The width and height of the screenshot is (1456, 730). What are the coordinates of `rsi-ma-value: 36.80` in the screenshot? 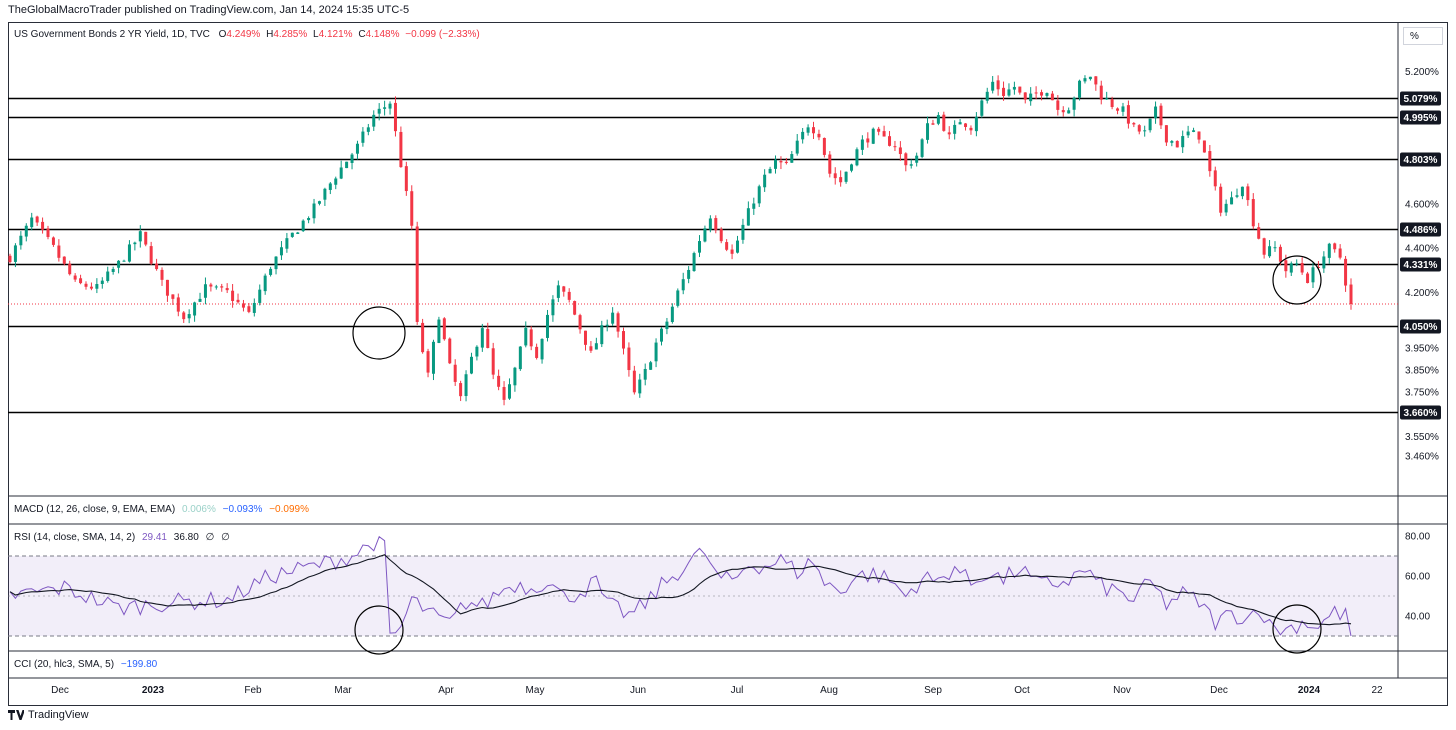 It's located at (186, 537).